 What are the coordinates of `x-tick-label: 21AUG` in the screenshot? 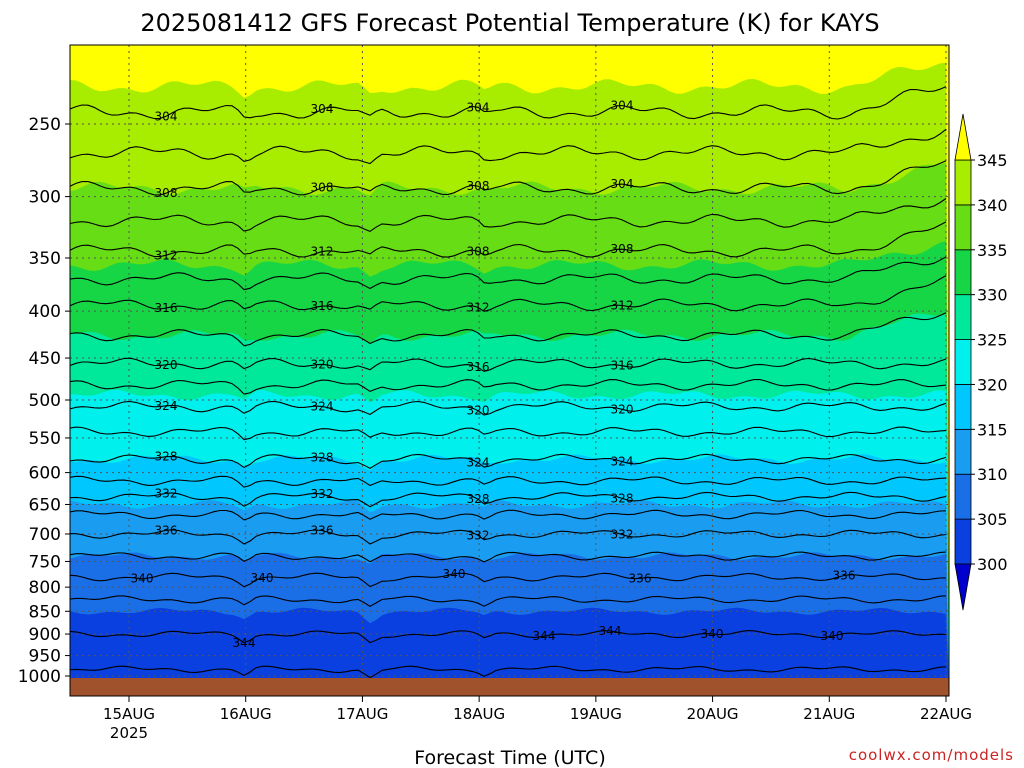 It's located at (829, 714).